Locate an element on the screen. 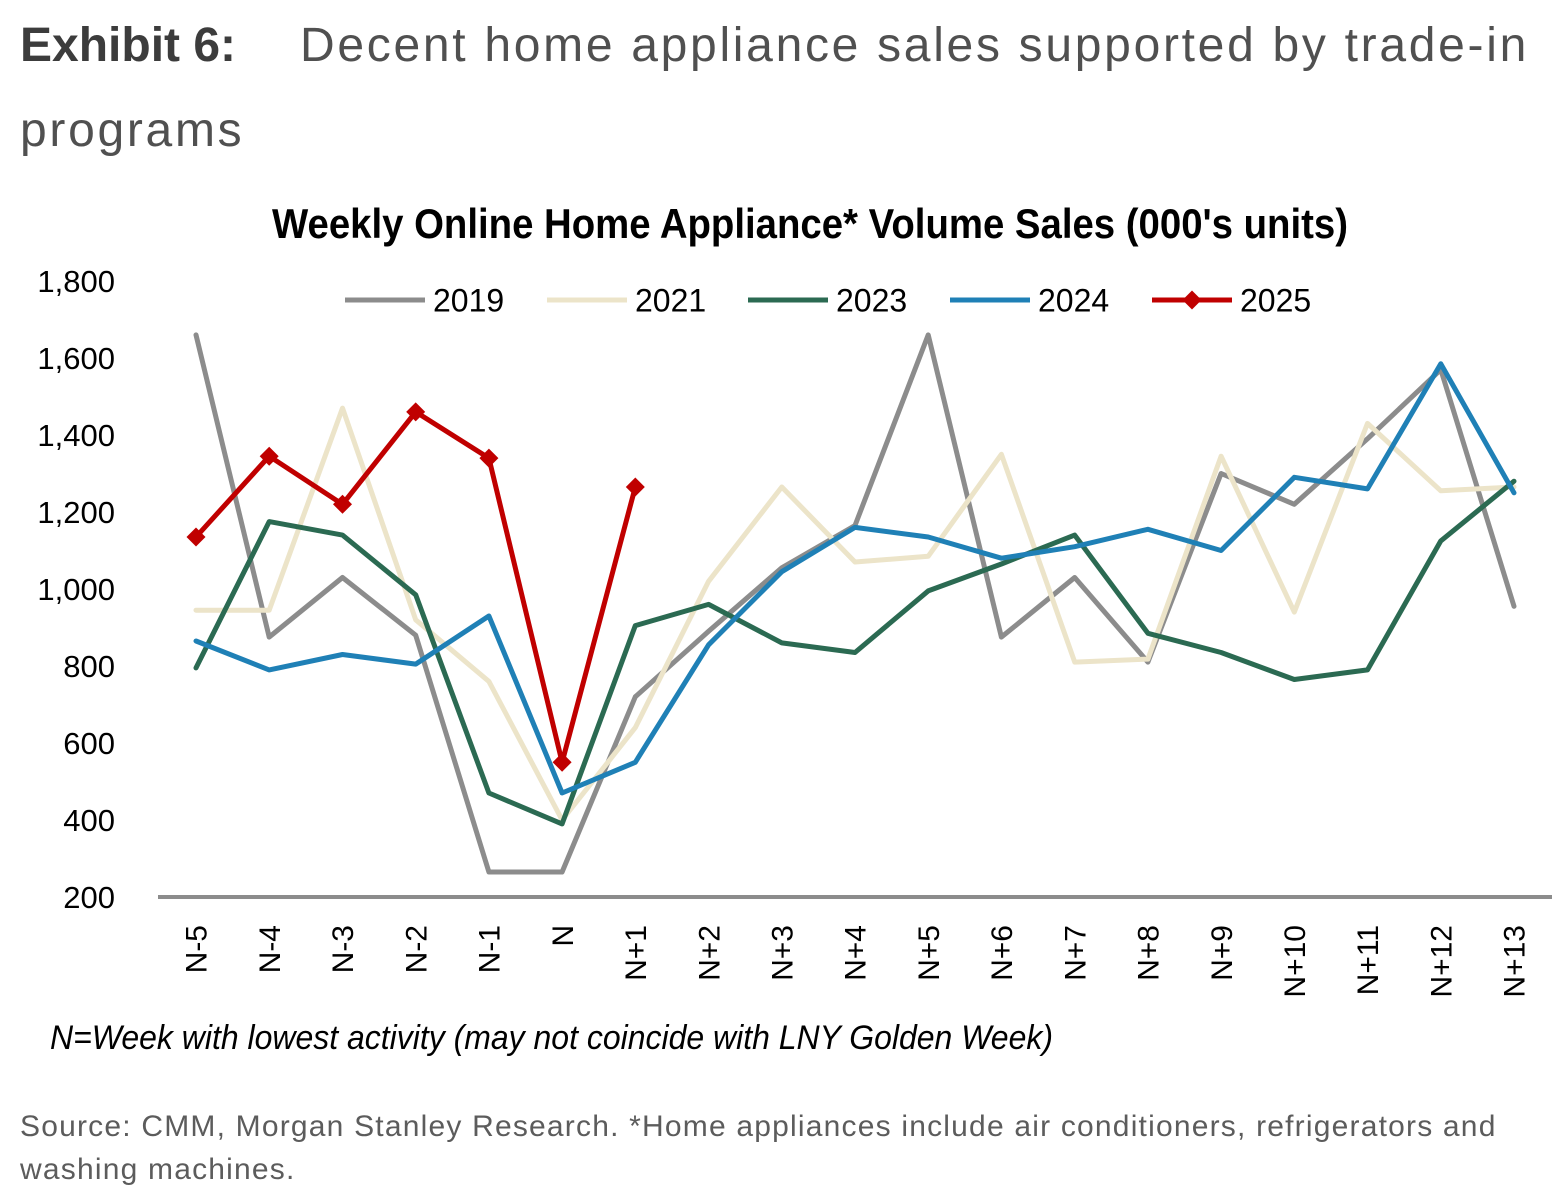 The height and width of the screenshot is (1199, 1568). y-tick-label-600: 600 is located at coordinates (89, 743).